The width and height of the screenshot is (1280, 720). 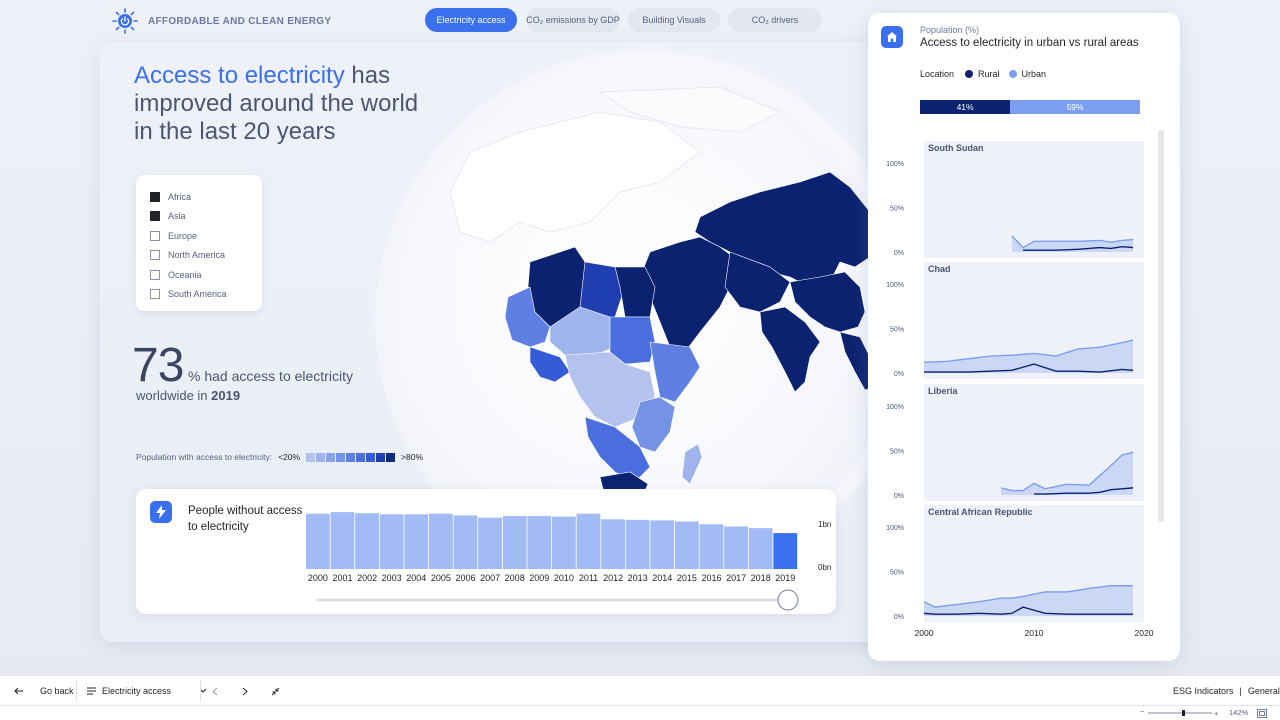 I want to click on panel-country-title: Central African Republic, so click(x=980, y=512).